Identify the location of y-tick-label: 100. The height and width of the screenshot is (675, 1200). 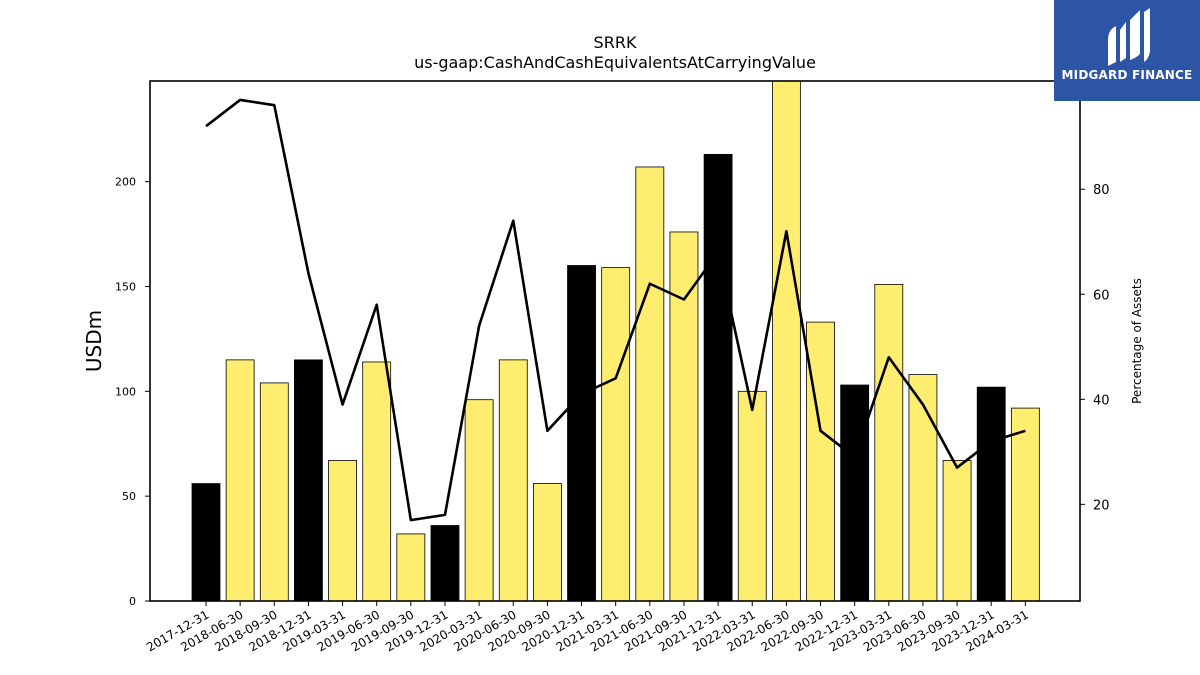
(125, 391).